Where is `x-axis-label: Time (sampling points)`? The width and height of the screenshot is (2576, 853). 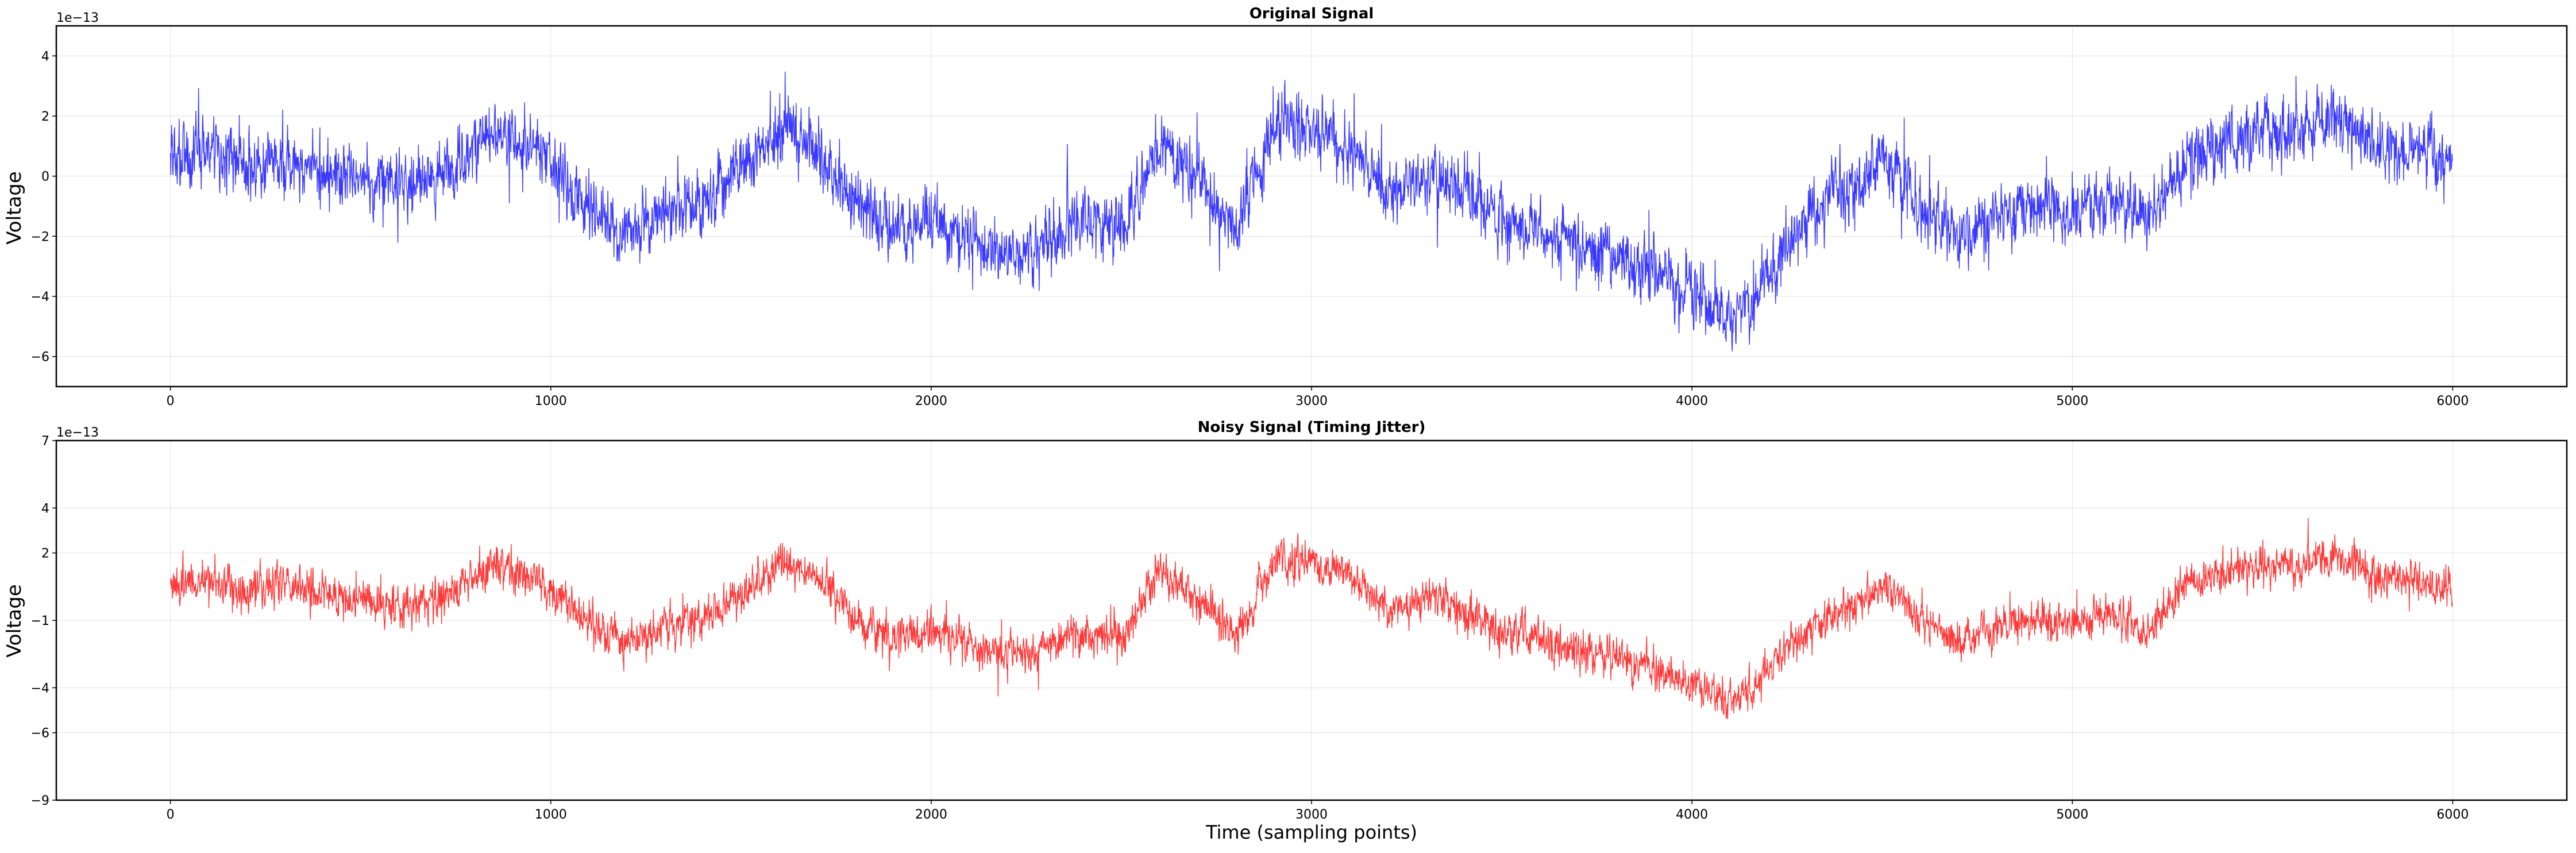
x-axis-label: Time (sampling points) is located at coordinates (1311, 832).